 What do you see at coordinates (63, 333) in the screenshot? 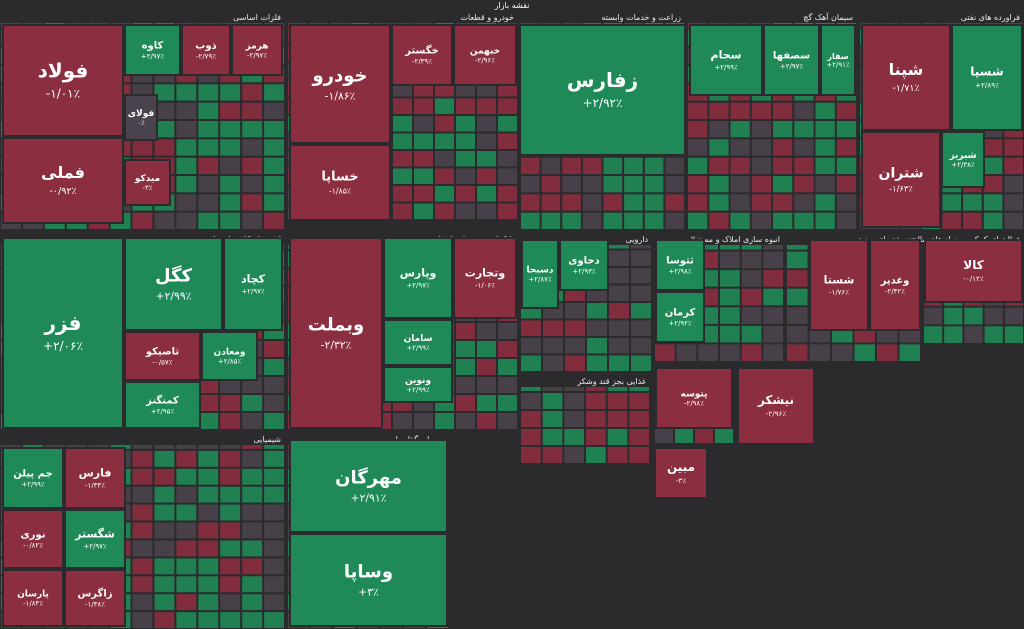
I see `stock-tile: فزر +۲/۰۶٪` at bounding box center [63, 333].